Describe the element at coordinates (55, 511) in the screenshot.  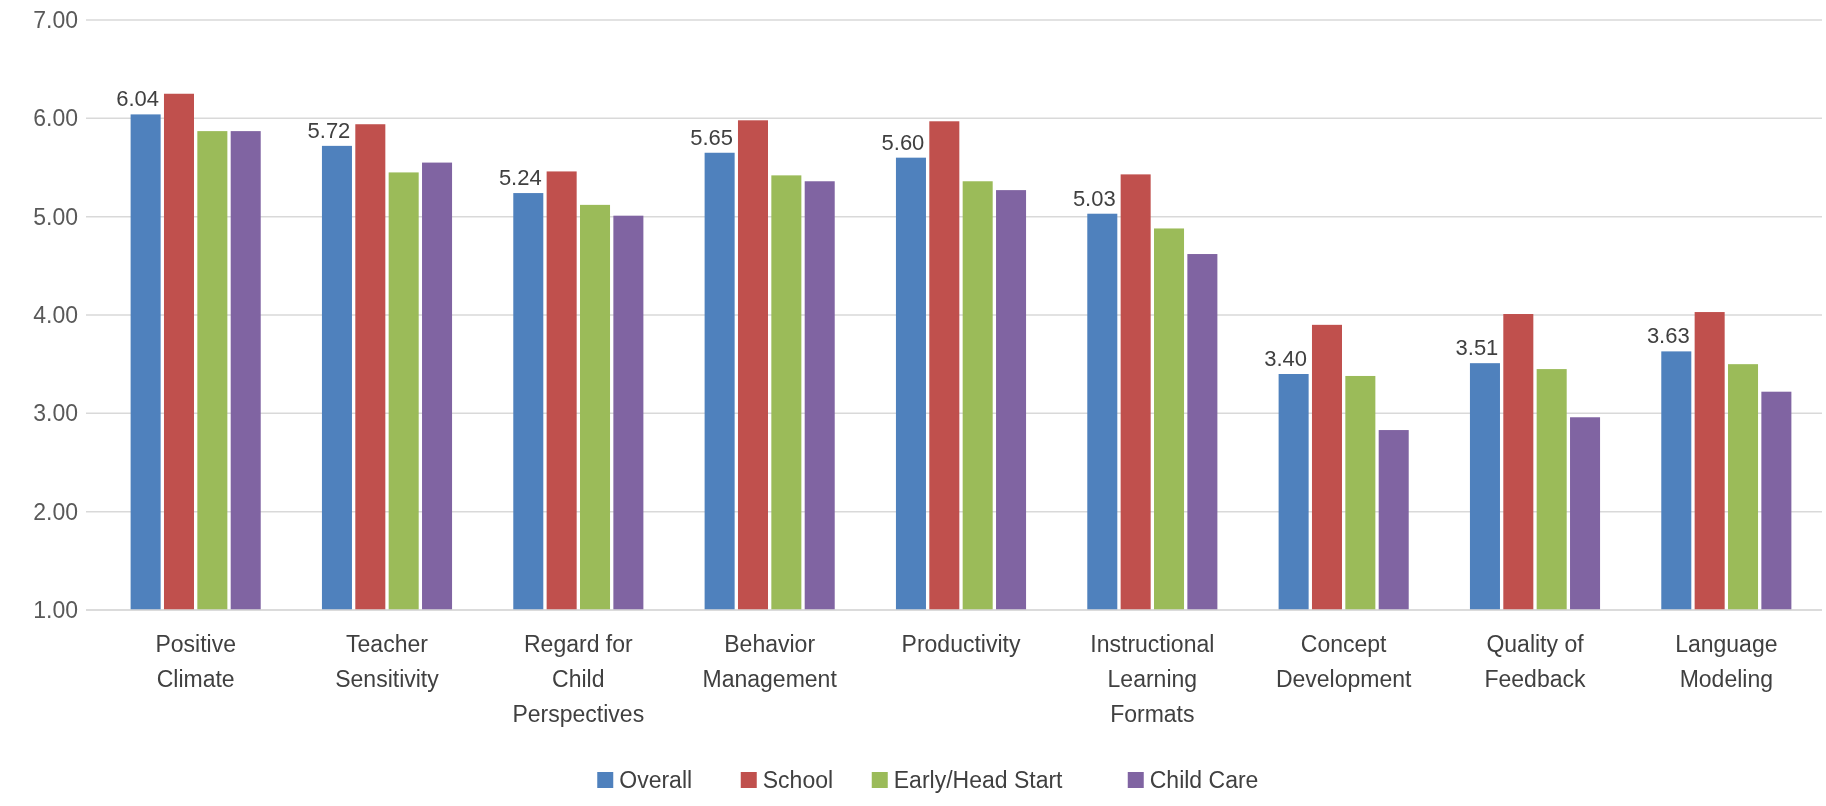
I see `y-tick-label: 2.00` at that location.